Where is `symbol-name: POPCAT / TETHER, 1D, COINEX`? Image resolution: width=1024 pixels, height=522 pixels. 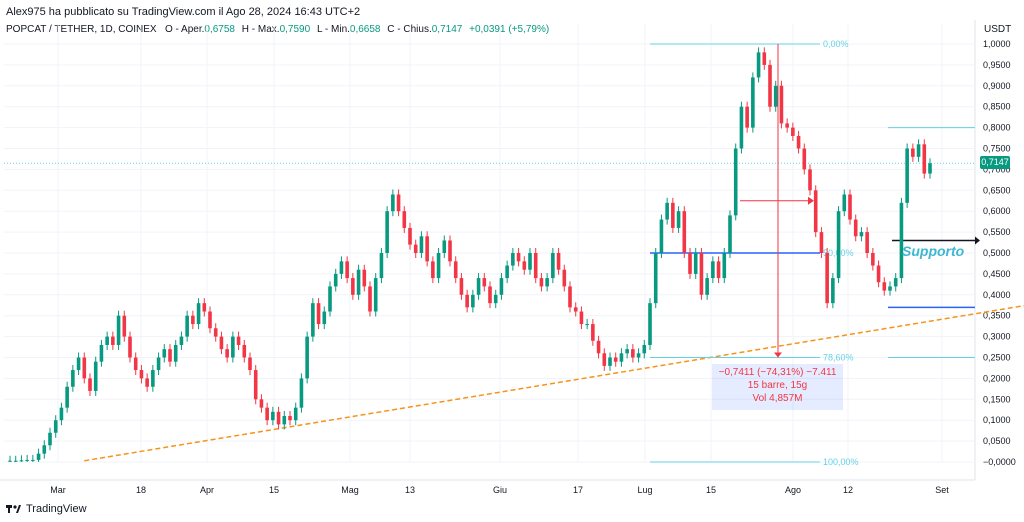
symbol-name: POPCAT / TETHER, 1D, COINEX is located at coordinates (81, 29).